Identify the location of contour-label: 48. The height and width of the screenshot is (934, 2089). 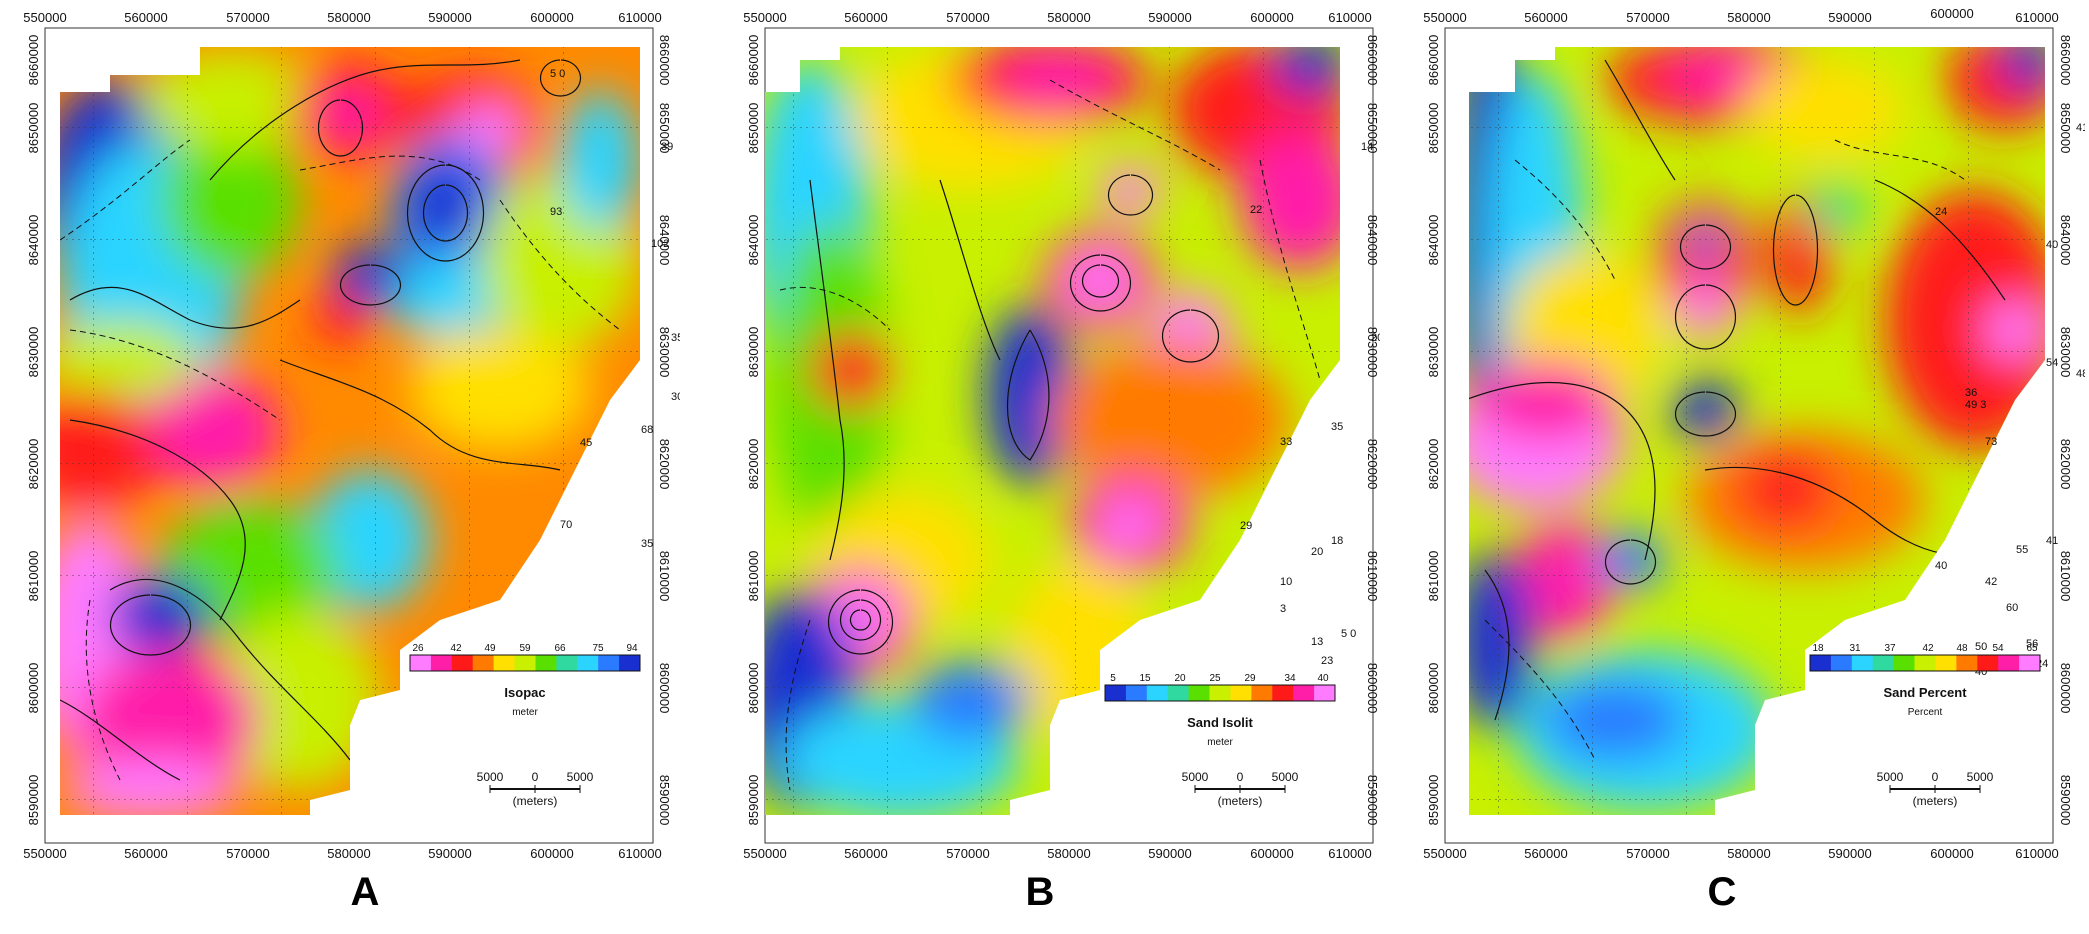
(2080, 374).